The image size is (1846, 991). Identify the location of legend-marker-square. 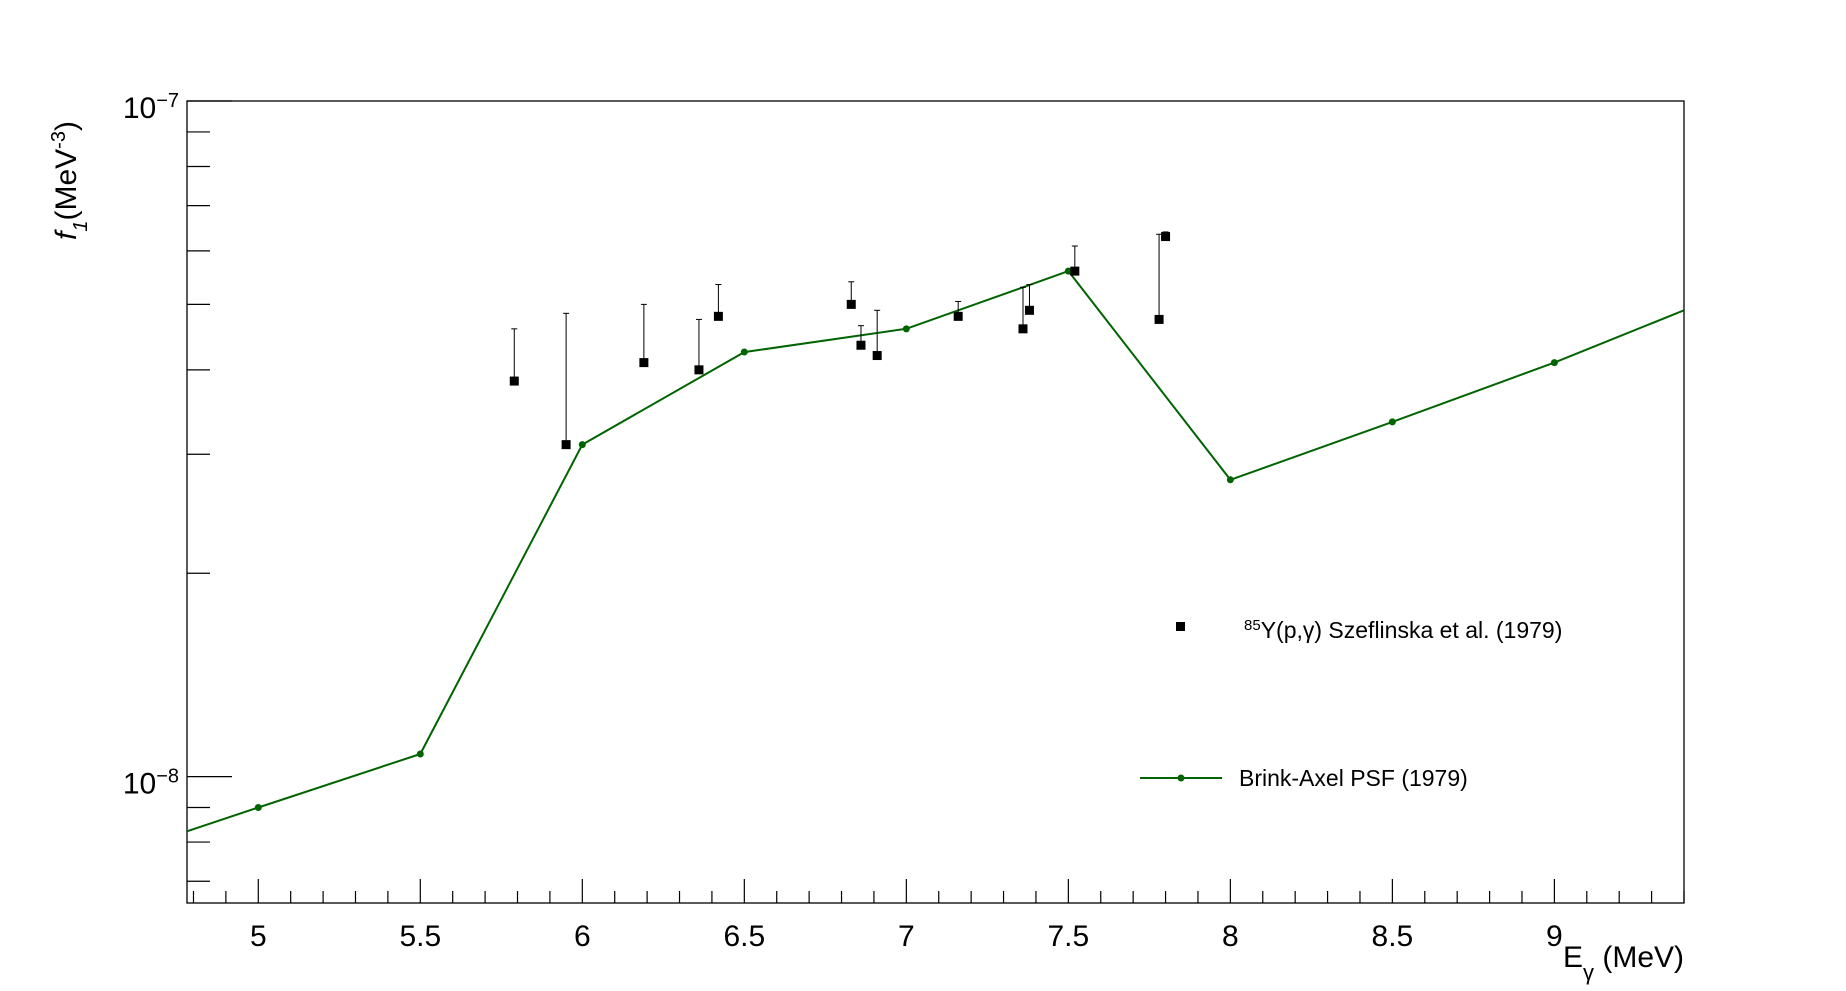
(1180, 626).